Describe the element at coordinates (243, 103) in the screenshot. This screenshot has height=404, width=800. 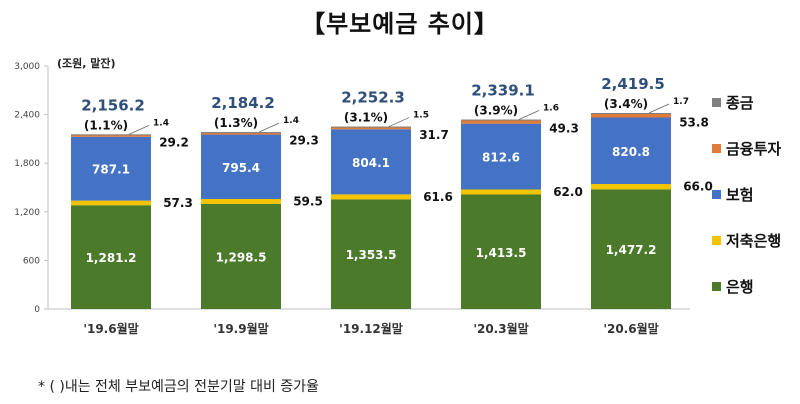
I see `total-label: 2,184.2` at that location.